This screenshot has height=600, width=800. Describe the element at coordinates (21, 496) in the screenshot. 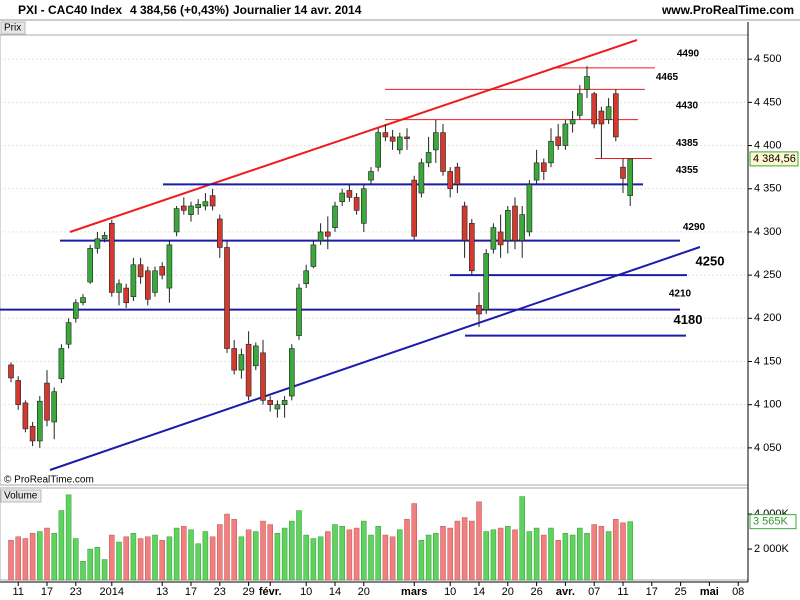

I see `panel-label: Volume` at that location.